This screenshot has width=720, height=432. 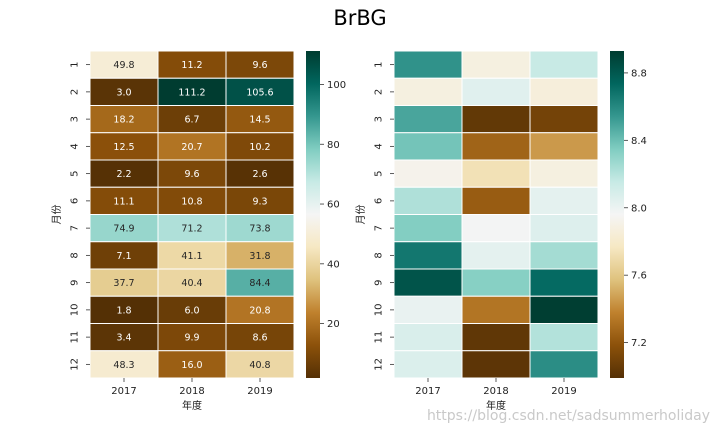 I want to click on cell-annotation: 11.1, so click(x=123, y=201).